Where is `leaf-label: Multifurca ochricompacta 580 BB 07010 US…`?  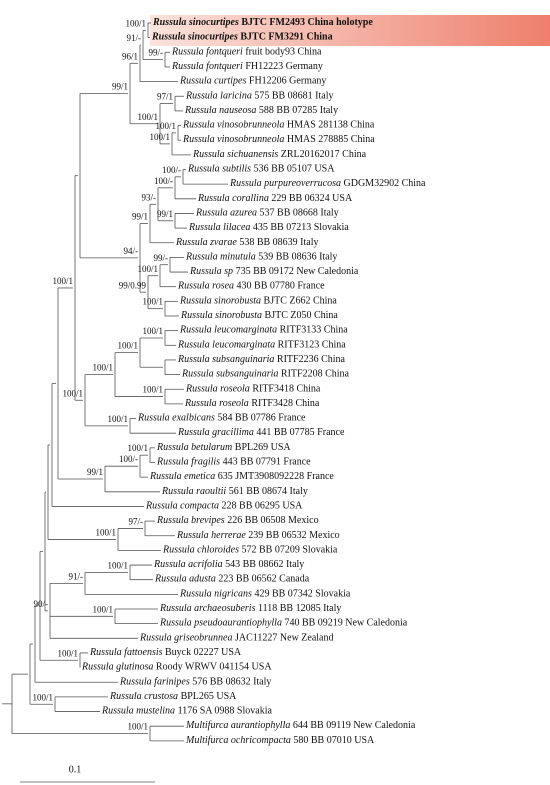 leaf-label: Multifurca ochricompacta 580 BB 07010 US… is located at coordinates (280, 740).